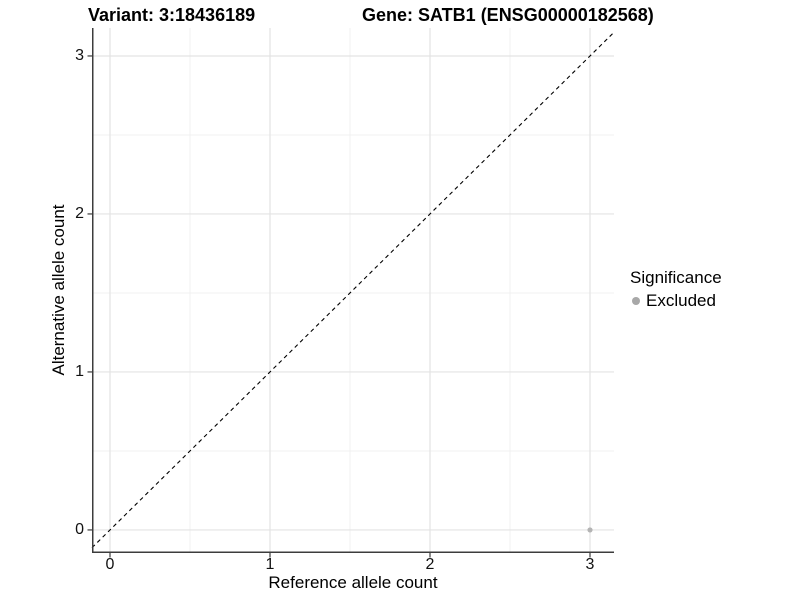 The height and width of the screenshot is (600, 800). Describe the element at coordinates (79, 371) in the screenshot. I see `y-tick-label: 1` at that location.